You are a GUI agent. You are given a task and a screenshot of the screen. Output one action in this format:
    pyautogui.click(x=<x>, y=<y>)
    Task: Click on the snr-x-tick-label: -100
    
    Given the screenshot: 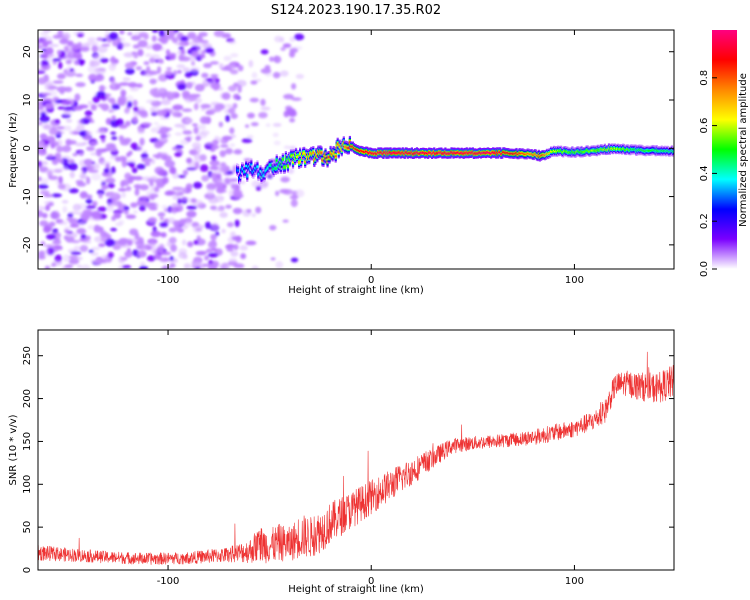 What is the action you would take?
    pyautogui.click(x=168, y=581)
    